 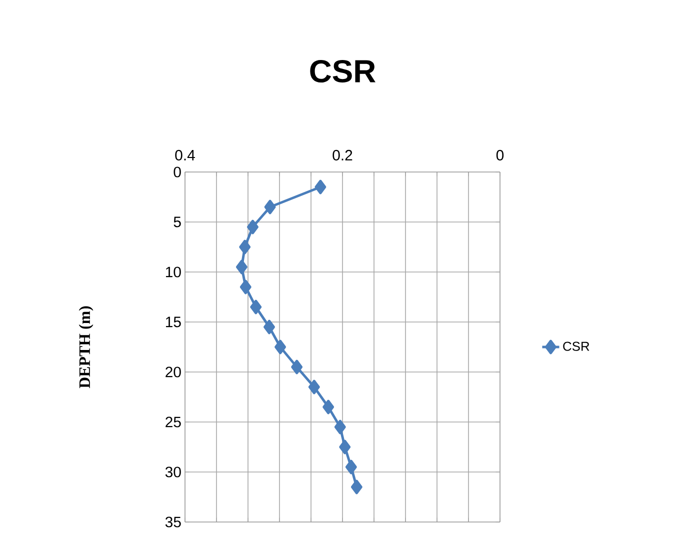 I want to click on y-tick-label: 30, so click(x=173, y=472).